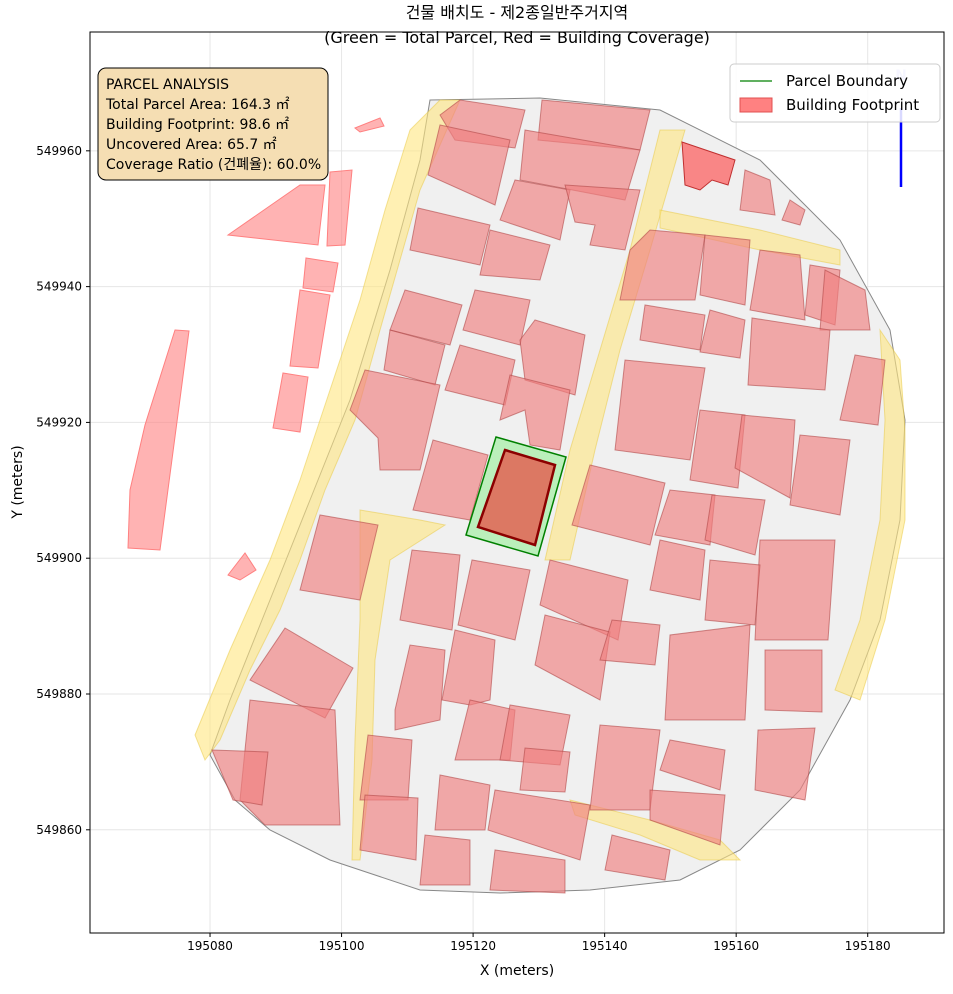 Image resolution: width=953 pixels, height=994 pixels. Describe the element at coordinates (517, 12) in the screenshot. I see `chart-title: 건물 배치도 - 제2종일반주거지역` at that location.